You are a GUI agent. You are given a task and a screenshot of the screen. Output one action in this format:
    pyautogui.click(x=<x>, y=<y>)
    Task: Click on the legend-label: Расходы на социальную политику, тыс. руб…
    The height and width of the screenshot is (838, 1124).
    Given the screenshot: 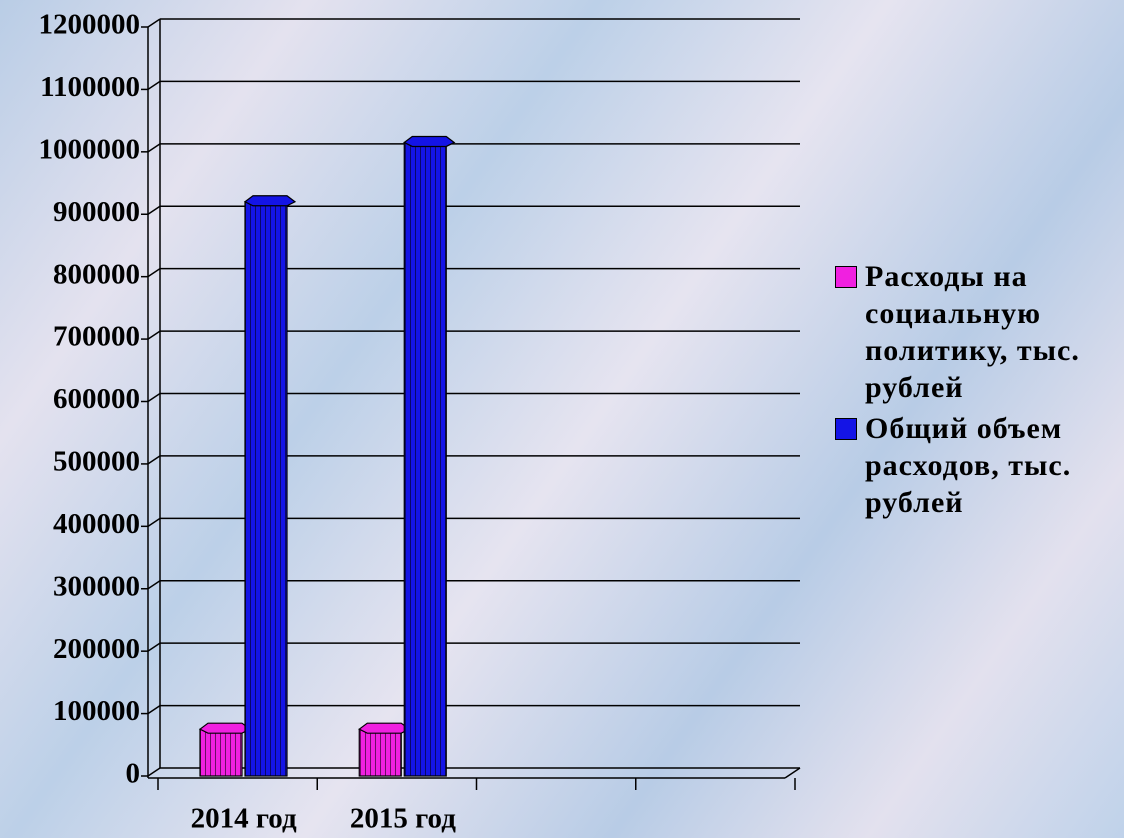 What is the action you would take?
    pyautogui.click(x=972, y=332)
    